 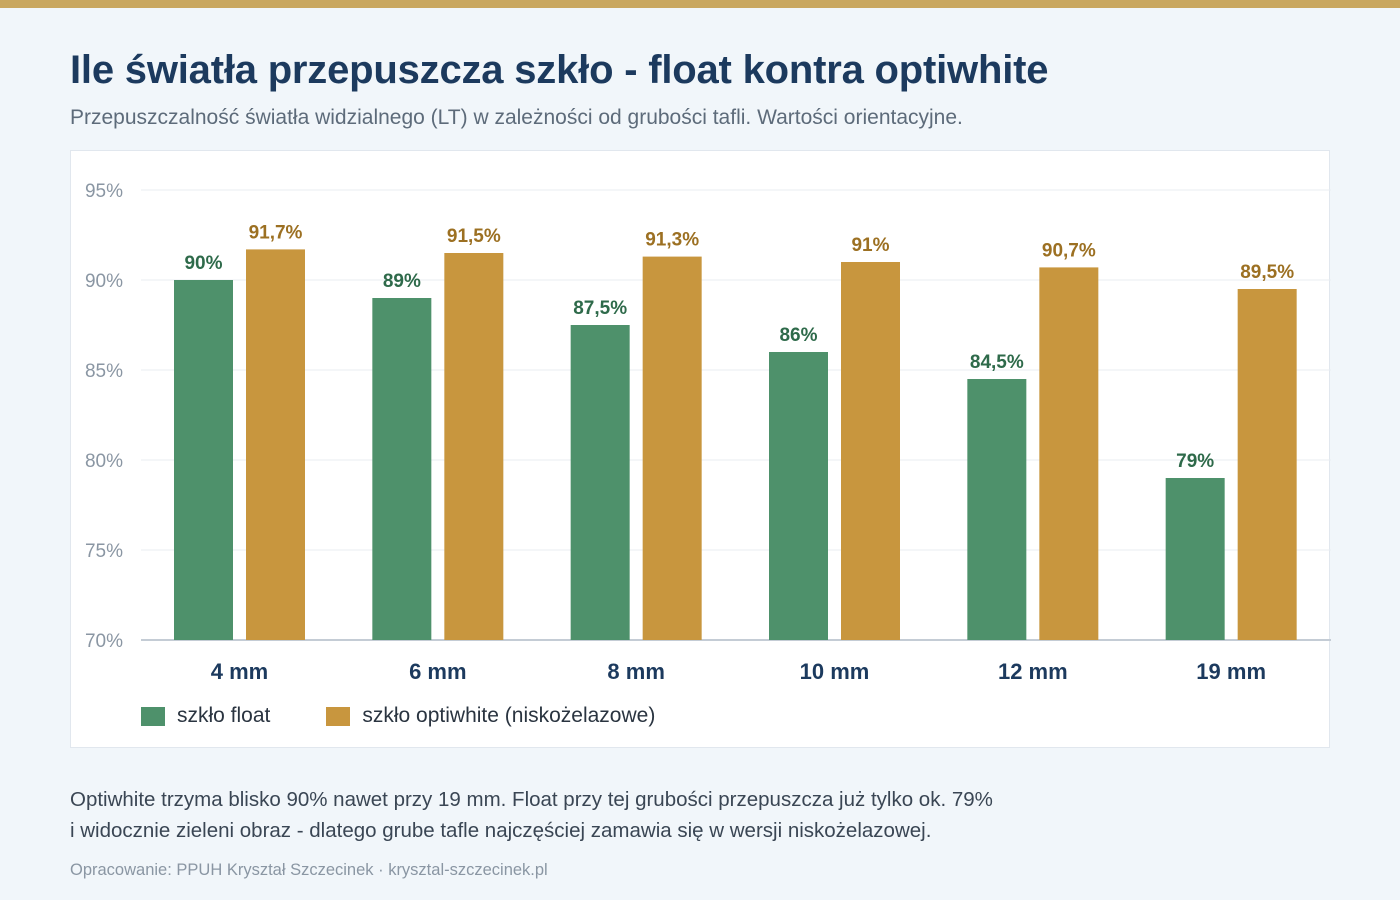 What do you see at coordinates (104, 461) in the screenshot?
I see `y-tick-label: 80%` at bounding box center [104, 461].